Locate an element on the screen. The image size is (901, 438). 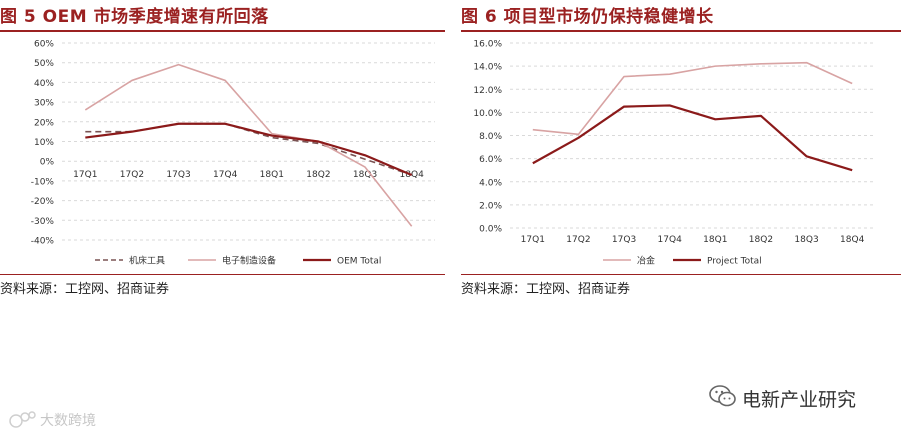
figure-5-source-rule is located at coordinates (222, 274).